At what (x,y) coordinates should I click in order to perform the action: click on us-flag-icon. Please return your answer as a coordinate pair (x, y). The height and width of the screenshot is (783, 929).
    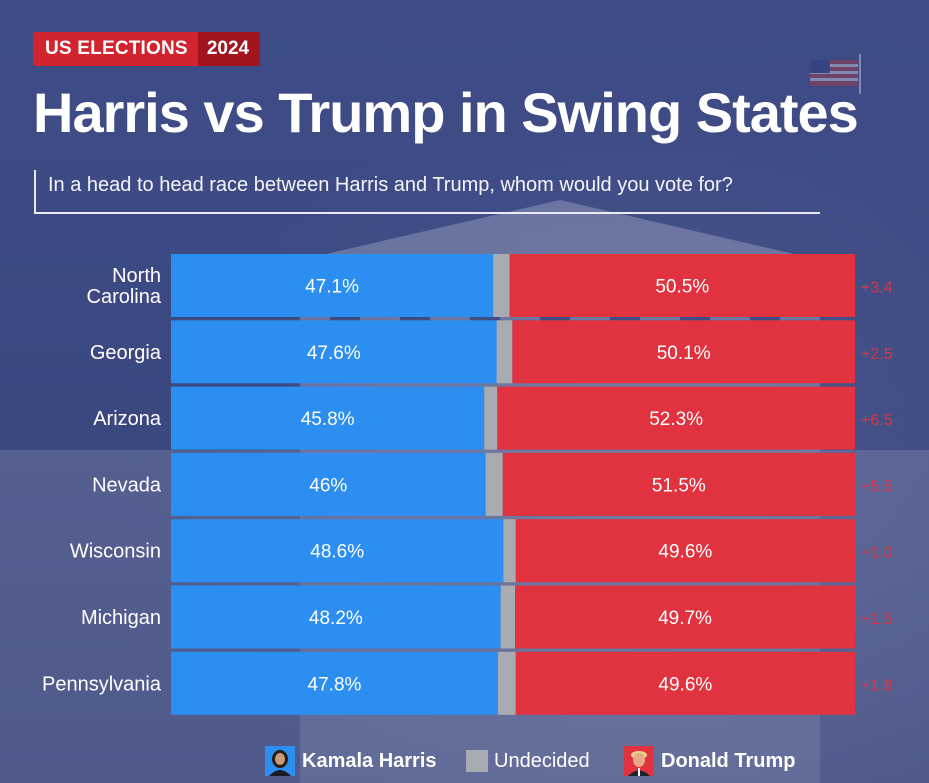
    Looking at the image, I should click on (835, 74).